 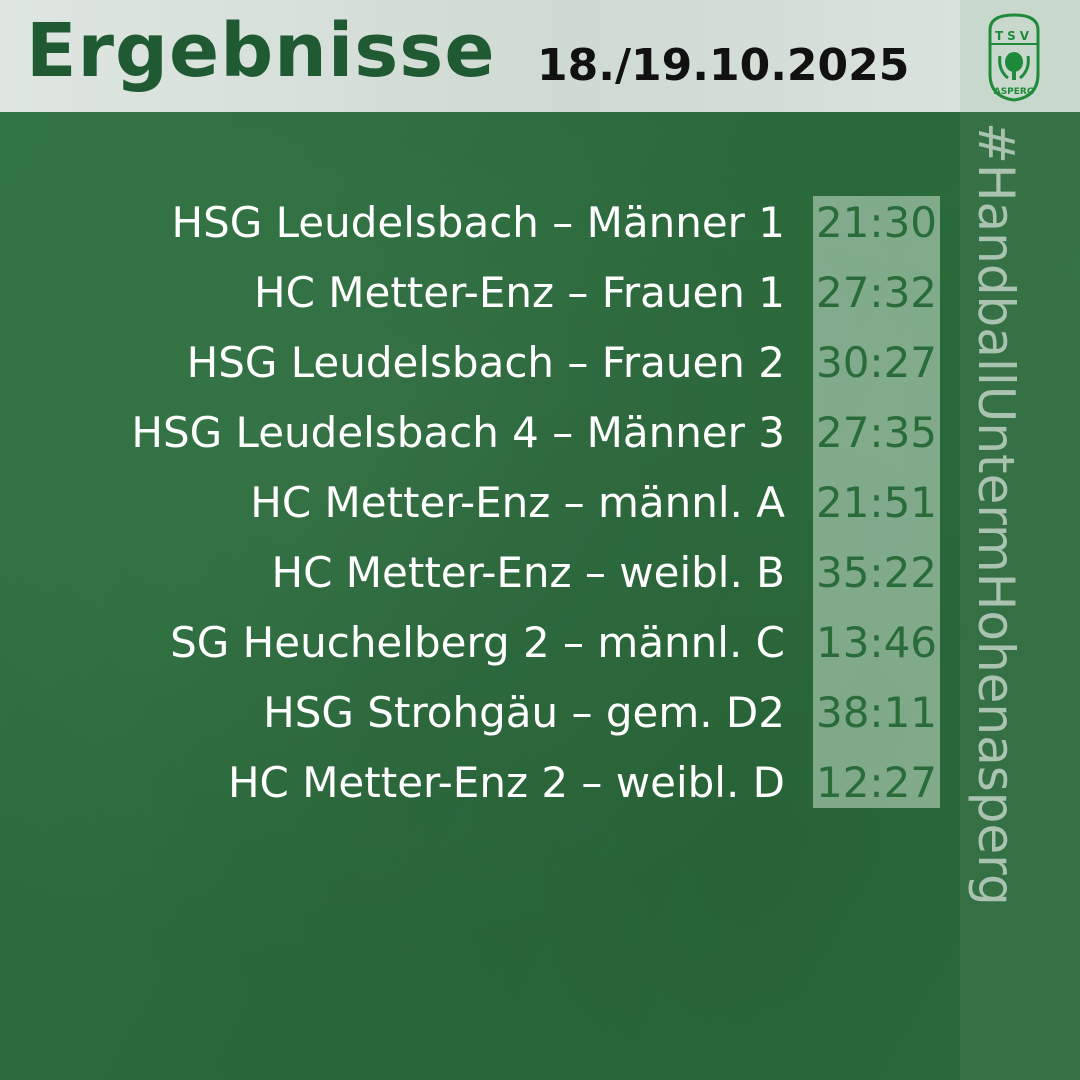 What do you see at coordinates (485, 362) in the screenshot?
I see `match-label: HSG Leudelsbach – Frauen 2` at bounding box center [485, 362].